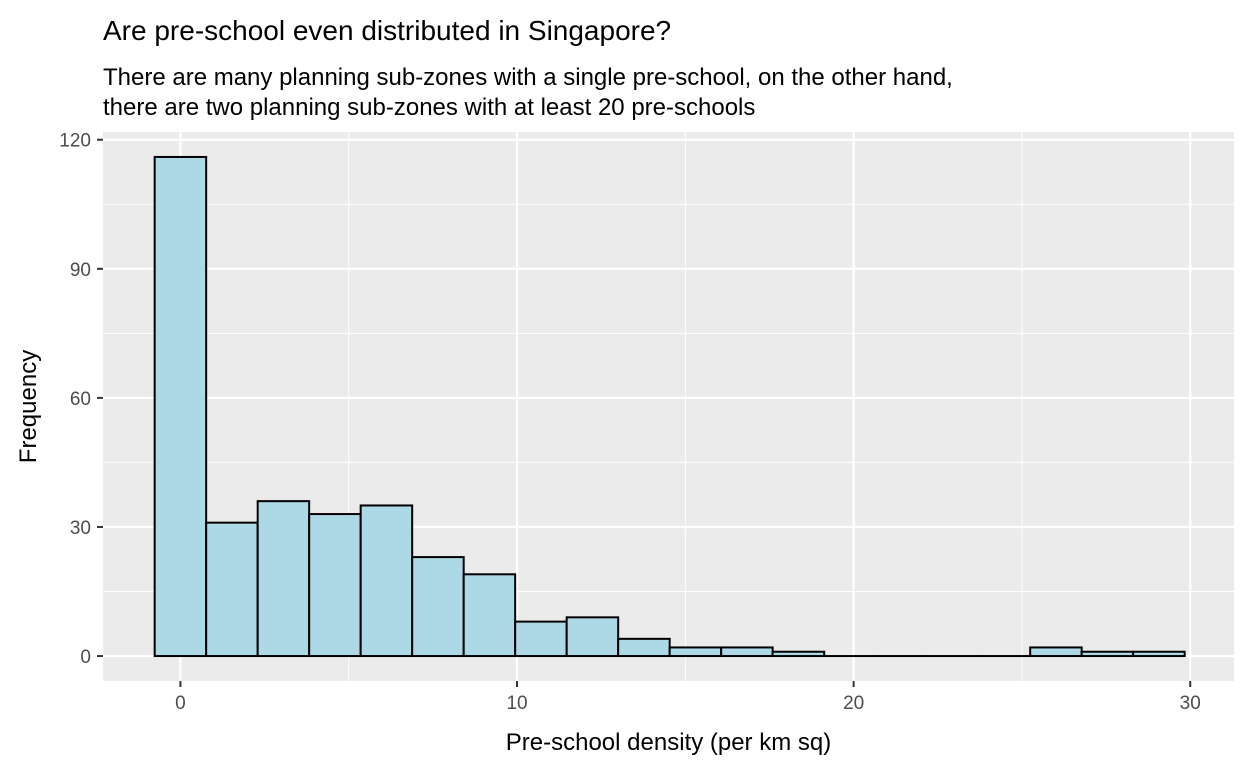 This screenshot has width=1248, height=768. I want to click on y-tick-label: 90, so click(80, 270).